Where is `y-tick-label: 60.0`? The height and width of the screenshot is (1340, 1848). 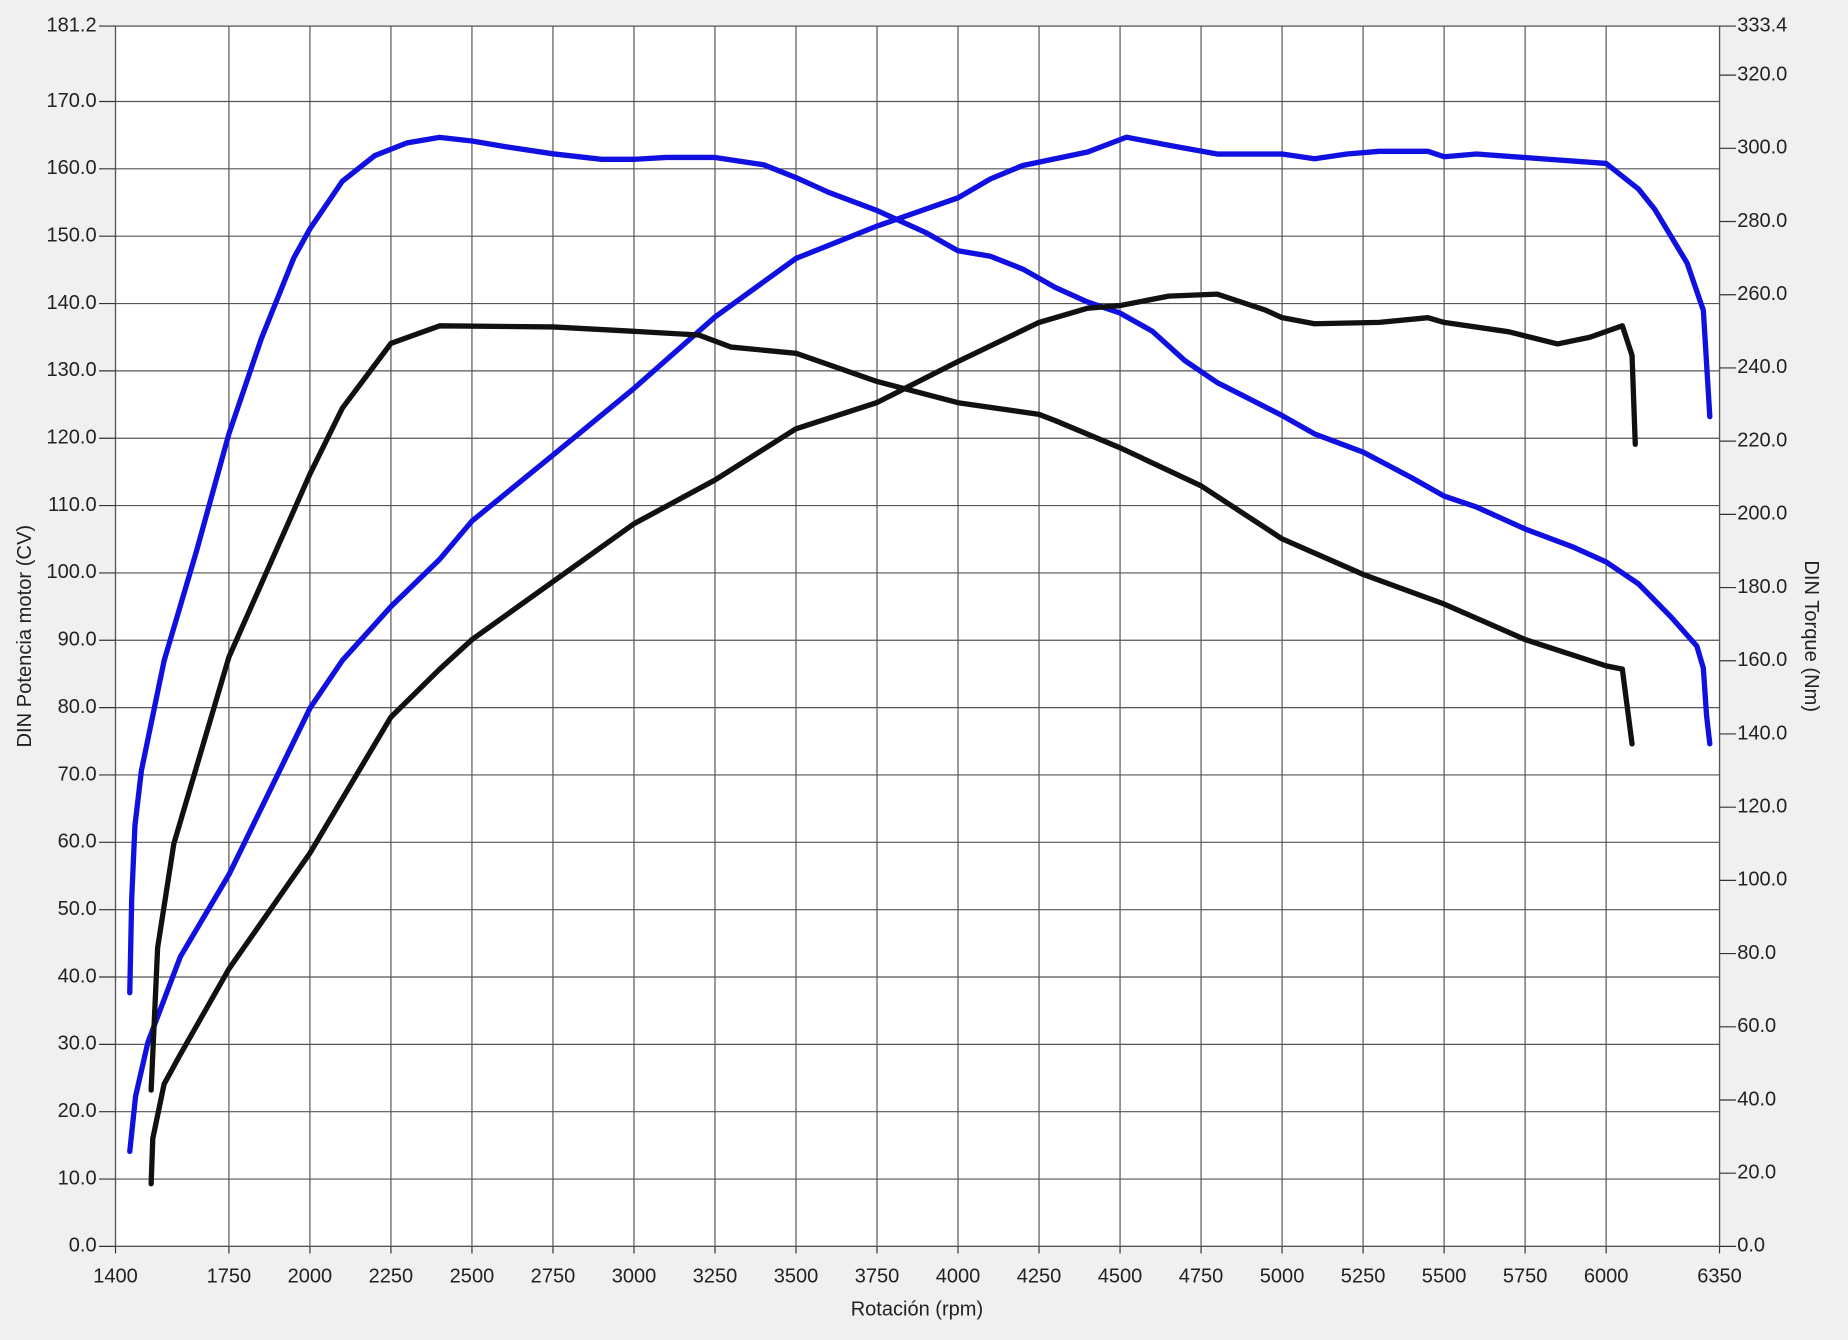 y-tick-label: 60.0 is located at coordinates (77, 842).